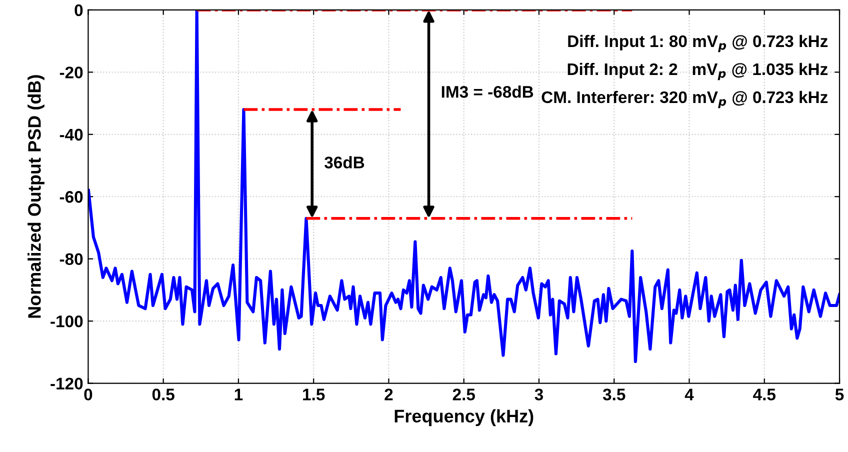 Image resolution: width=848 pixels, height=452 pixels. Describe the element at coordinates (698, 43) in the screenshot. I see `annotation: Diff. Input 1: 80 mV$_{p}$ @ 0.723 kHz` at that location.